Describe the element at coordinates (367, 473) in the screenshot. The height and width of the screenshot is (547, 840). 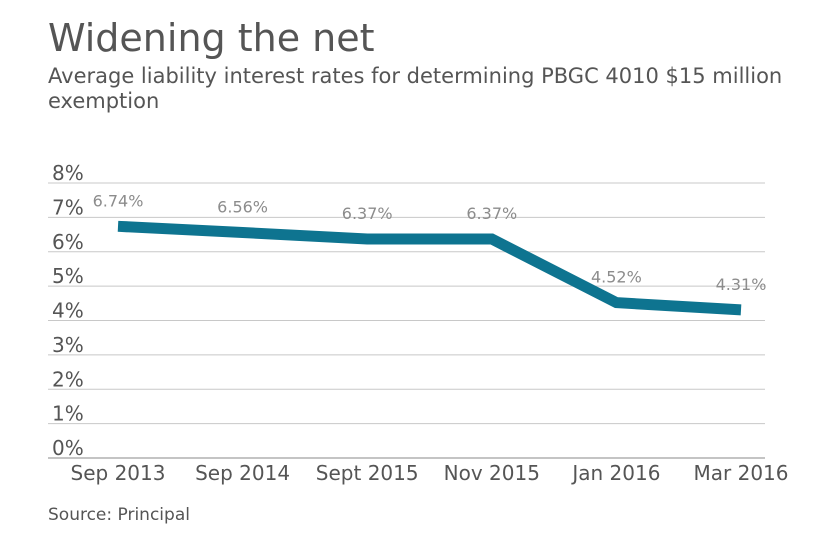
I see `x-tick-label: Sept 2015` at that location.